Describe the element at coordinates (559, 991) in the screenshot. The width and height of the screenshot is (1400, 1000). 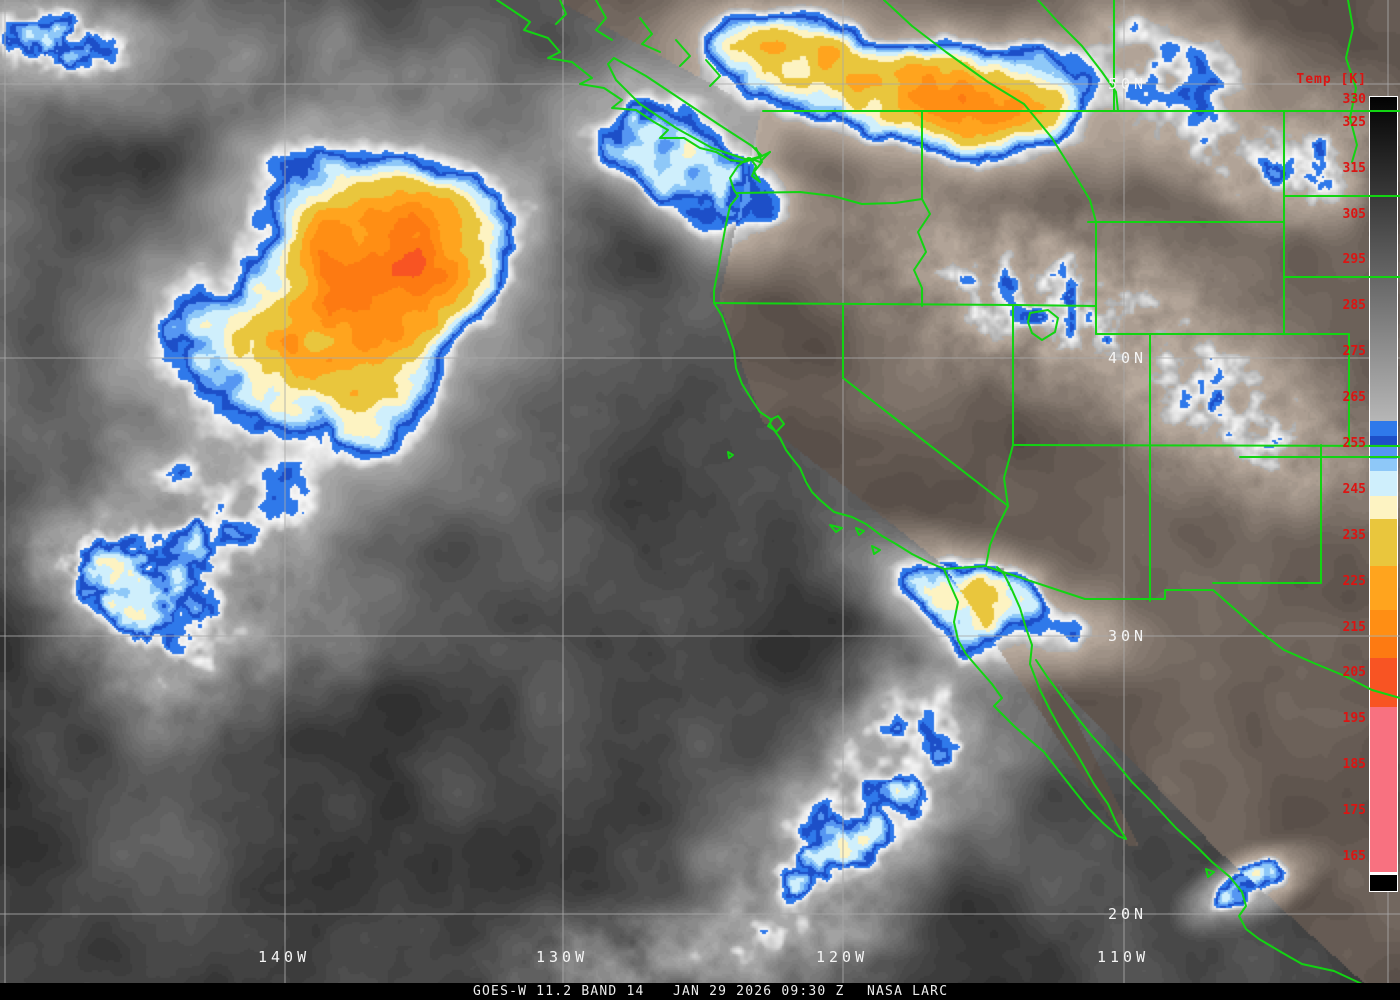
I see `caption-product: GOES-W 11.2 BAND 14` at that location.